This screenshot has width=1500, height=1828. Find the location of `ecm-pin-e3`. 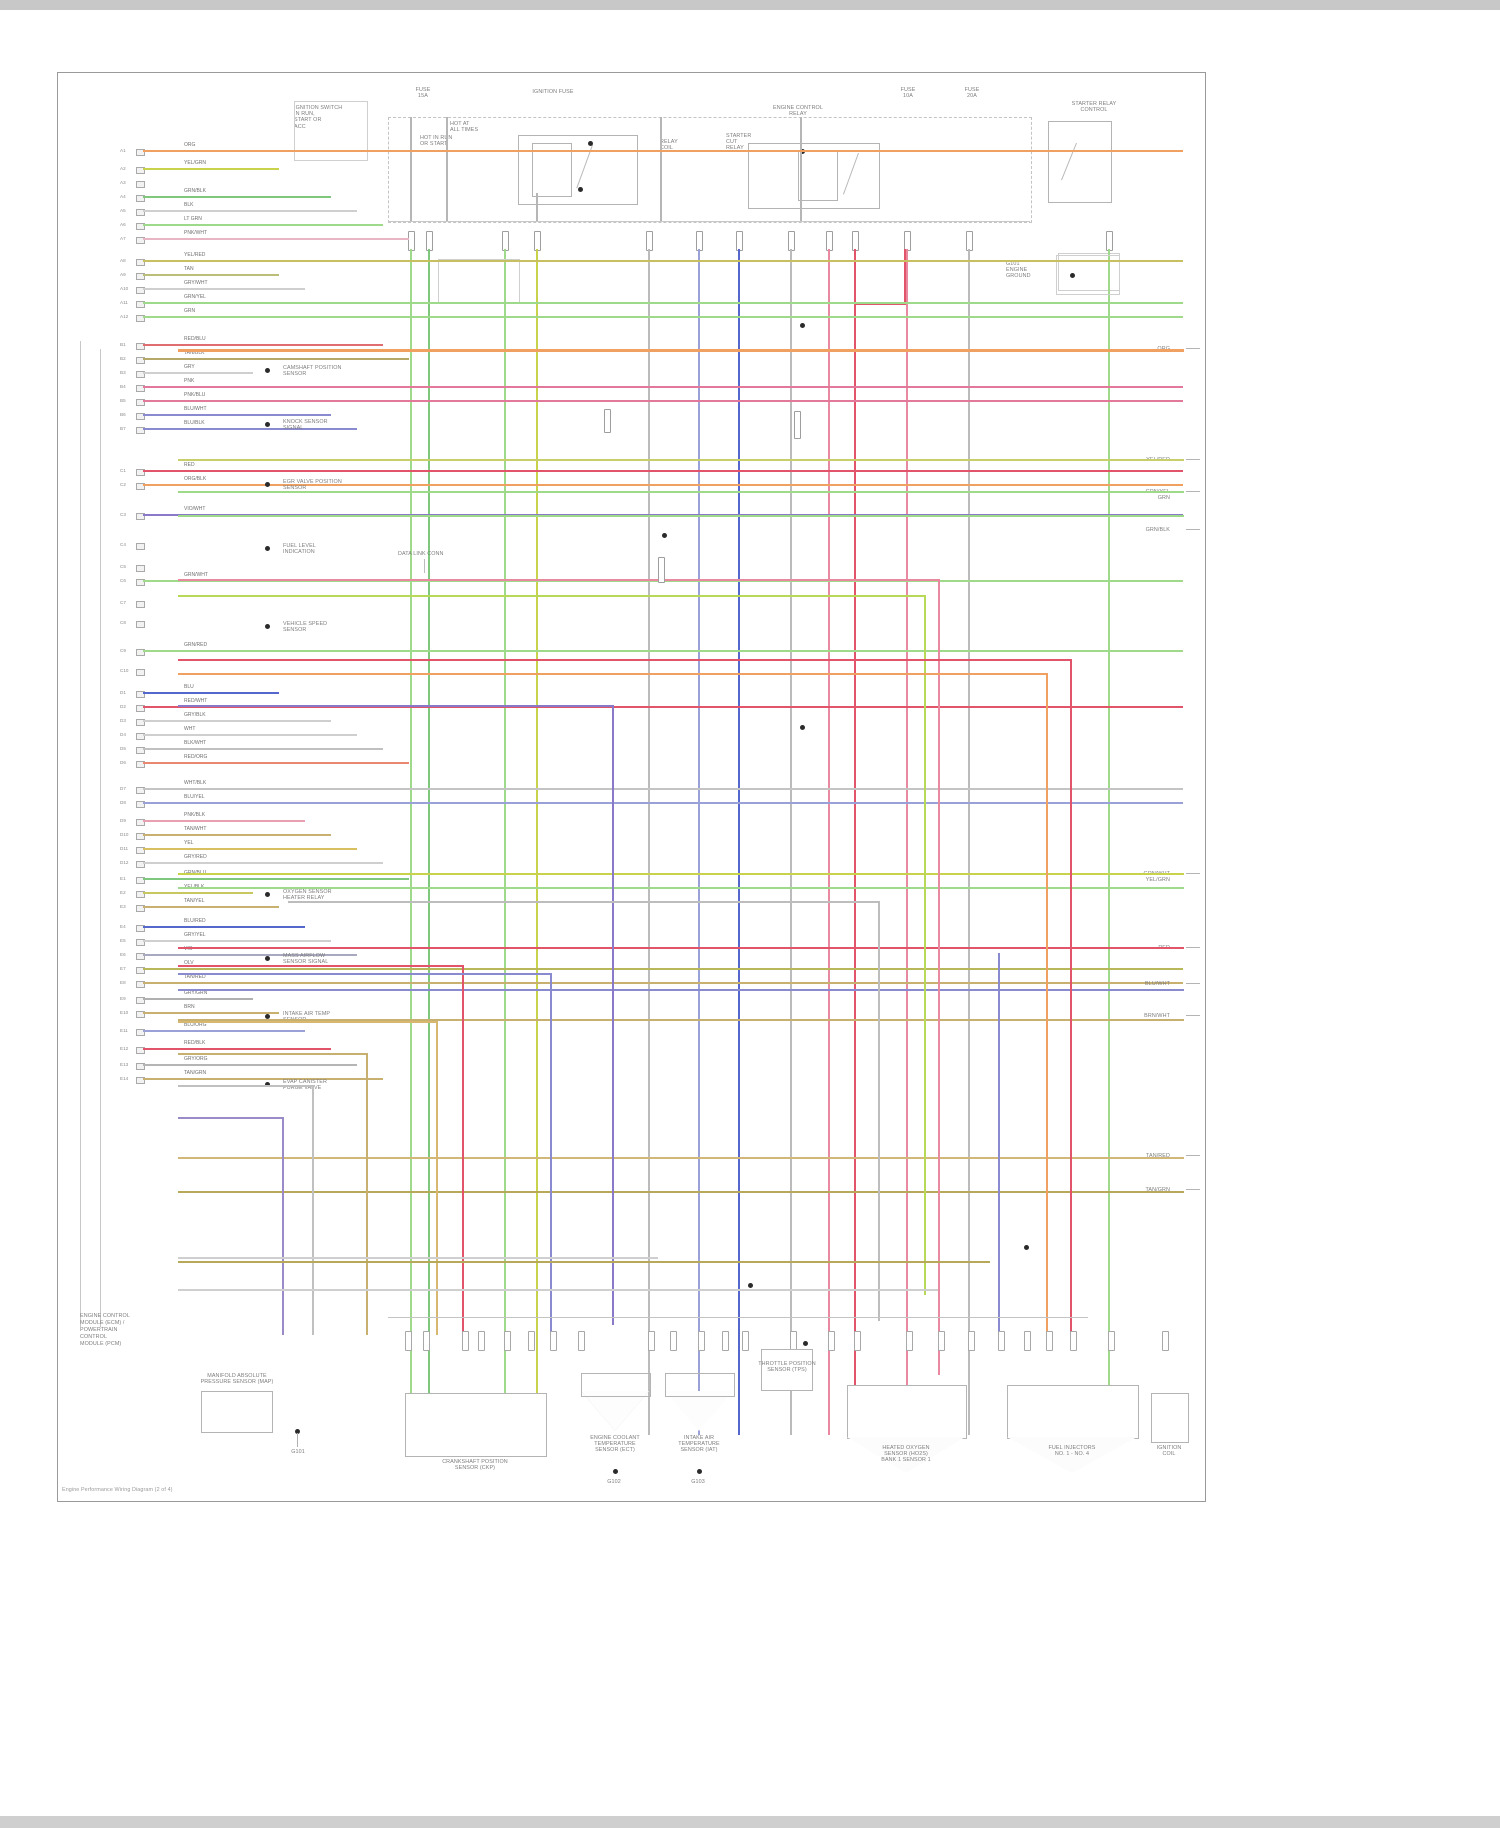

ecm-pin-e3 is located at coordinates (140, 908).